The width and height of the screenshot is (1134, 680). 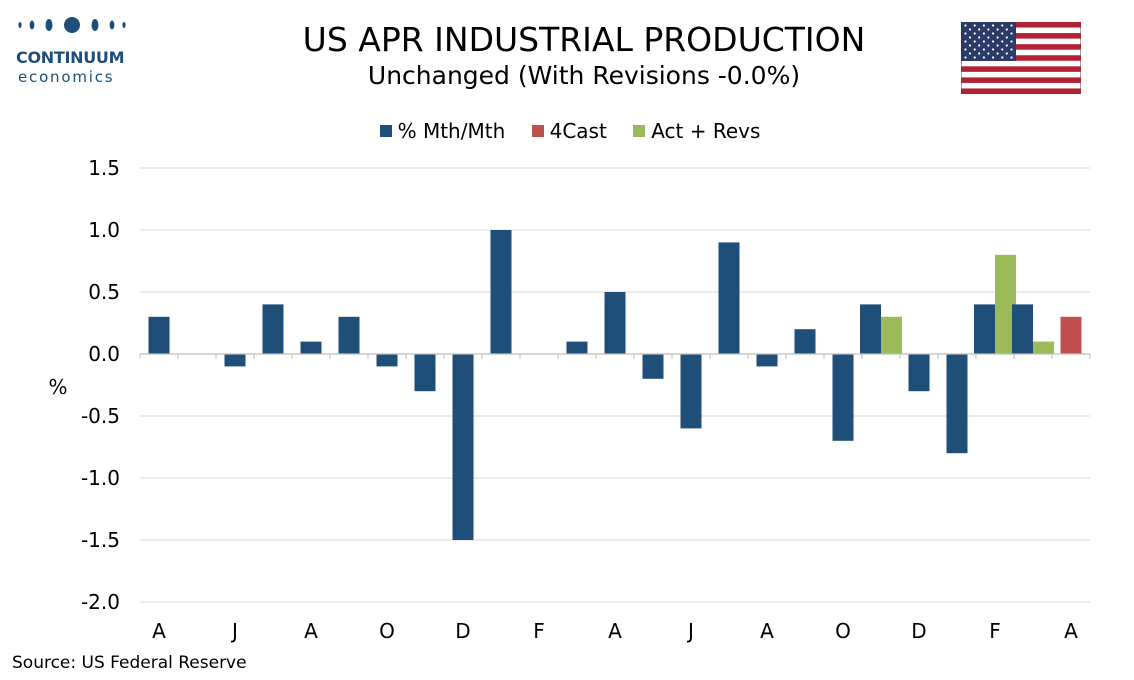 I want to click on y-tick-label: -2.0, so click(x=100, y=602).